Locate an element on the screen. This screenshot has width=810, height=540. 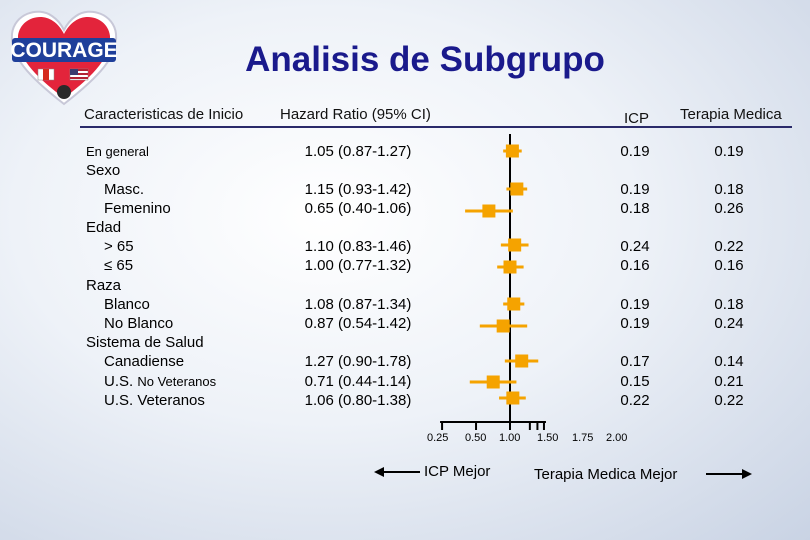
arrow-right-icon is located at coordinates (729, 474).